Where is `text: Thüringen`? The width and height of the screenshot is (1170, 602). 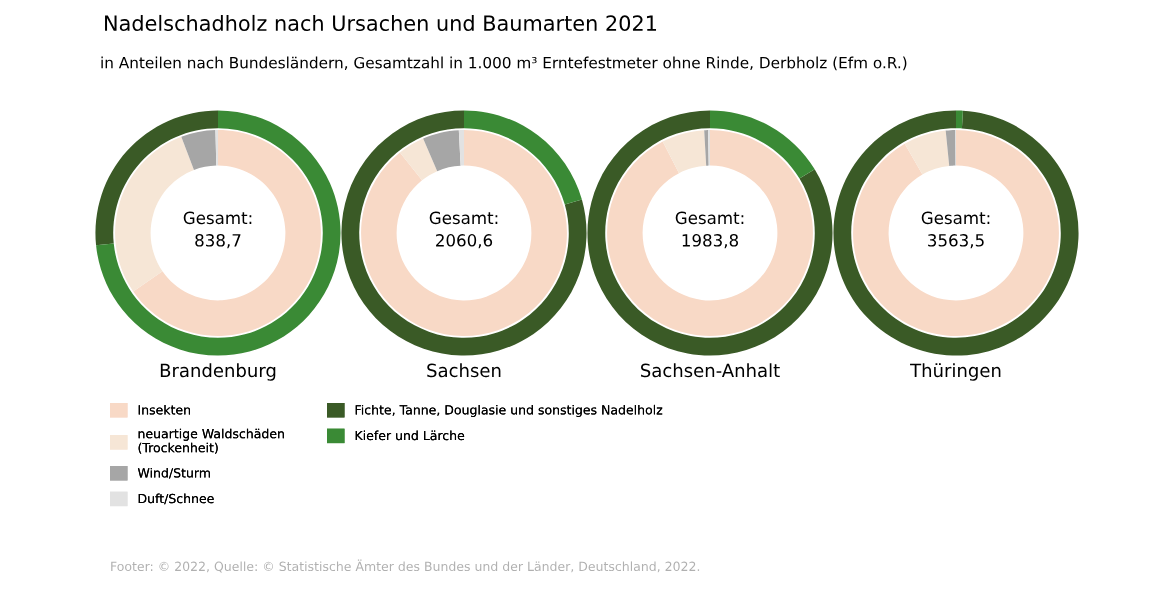
text: Thüringen is located at coordinates (955, 372).